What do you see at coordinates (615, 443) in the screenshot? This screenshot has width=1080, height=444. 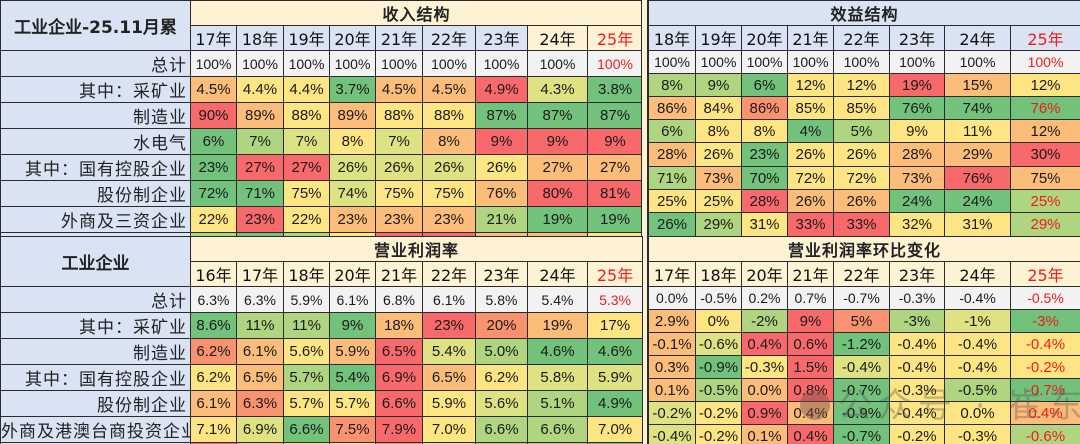 I see `data-cell: 4.2%` at bounding box center [615, 443].